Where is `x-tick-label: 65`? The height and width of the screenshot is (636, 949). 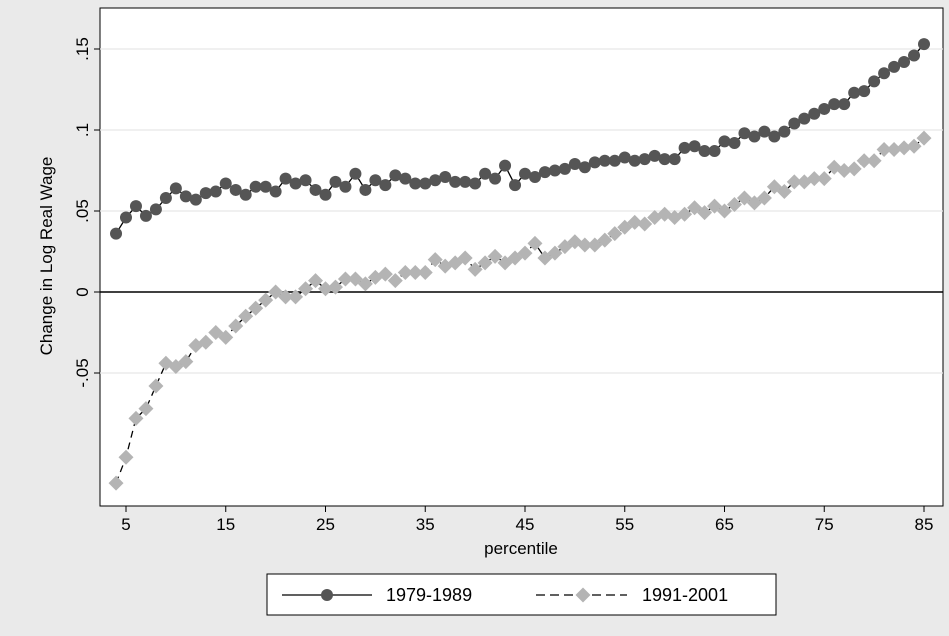 x-tick-label: 65 is located at coordinates (724, 524).